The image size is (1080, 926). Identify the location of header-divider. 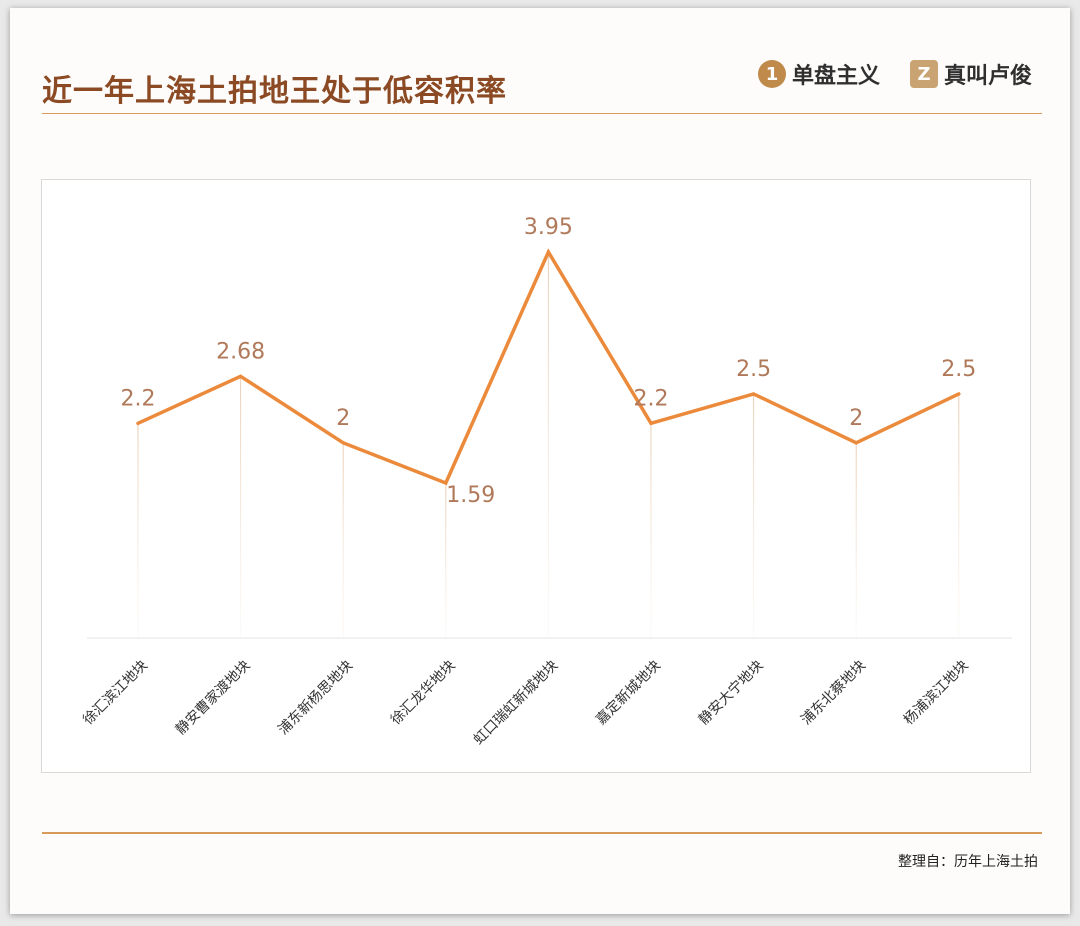
(542, 113).